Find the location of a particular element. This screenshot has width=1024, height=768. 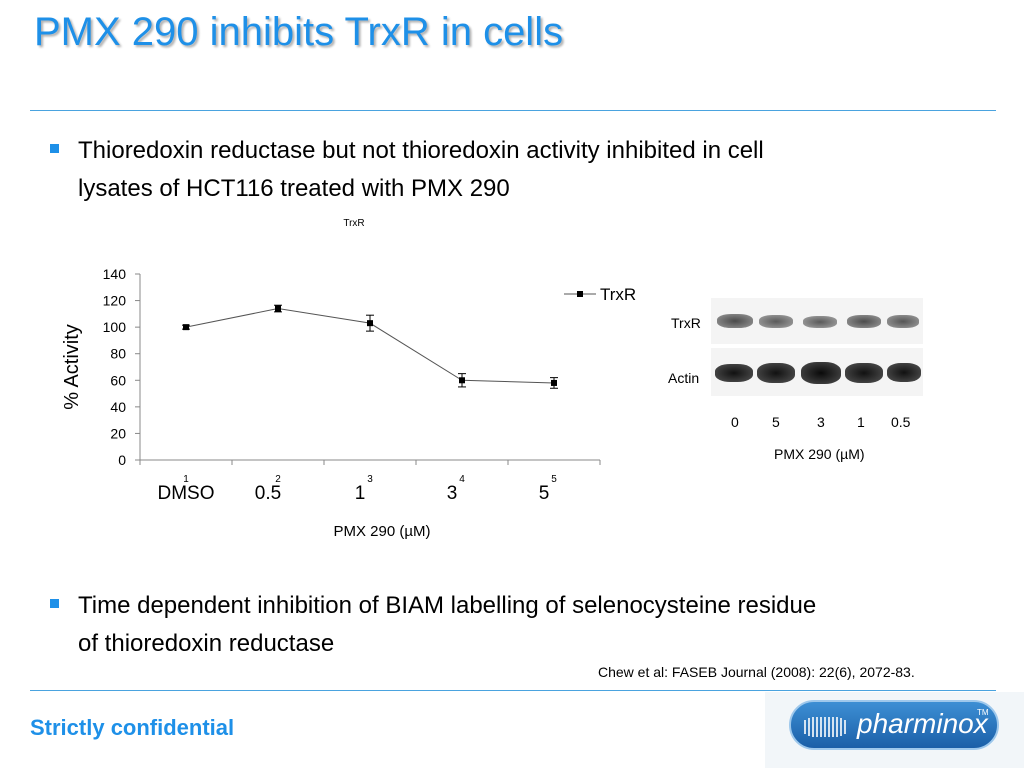

x-category-label: 0.5 is located at coordinates (268, 493).